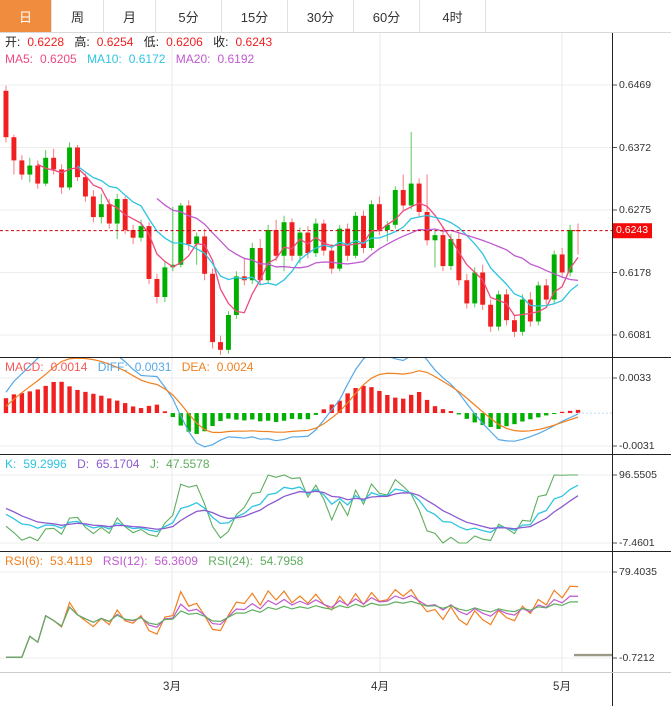 The image size is (671, 706). What do you see at coordinates (635, 272) in the screenshot?
I see `price-axis-label: 0.6178` at bounding box center [635, 272].